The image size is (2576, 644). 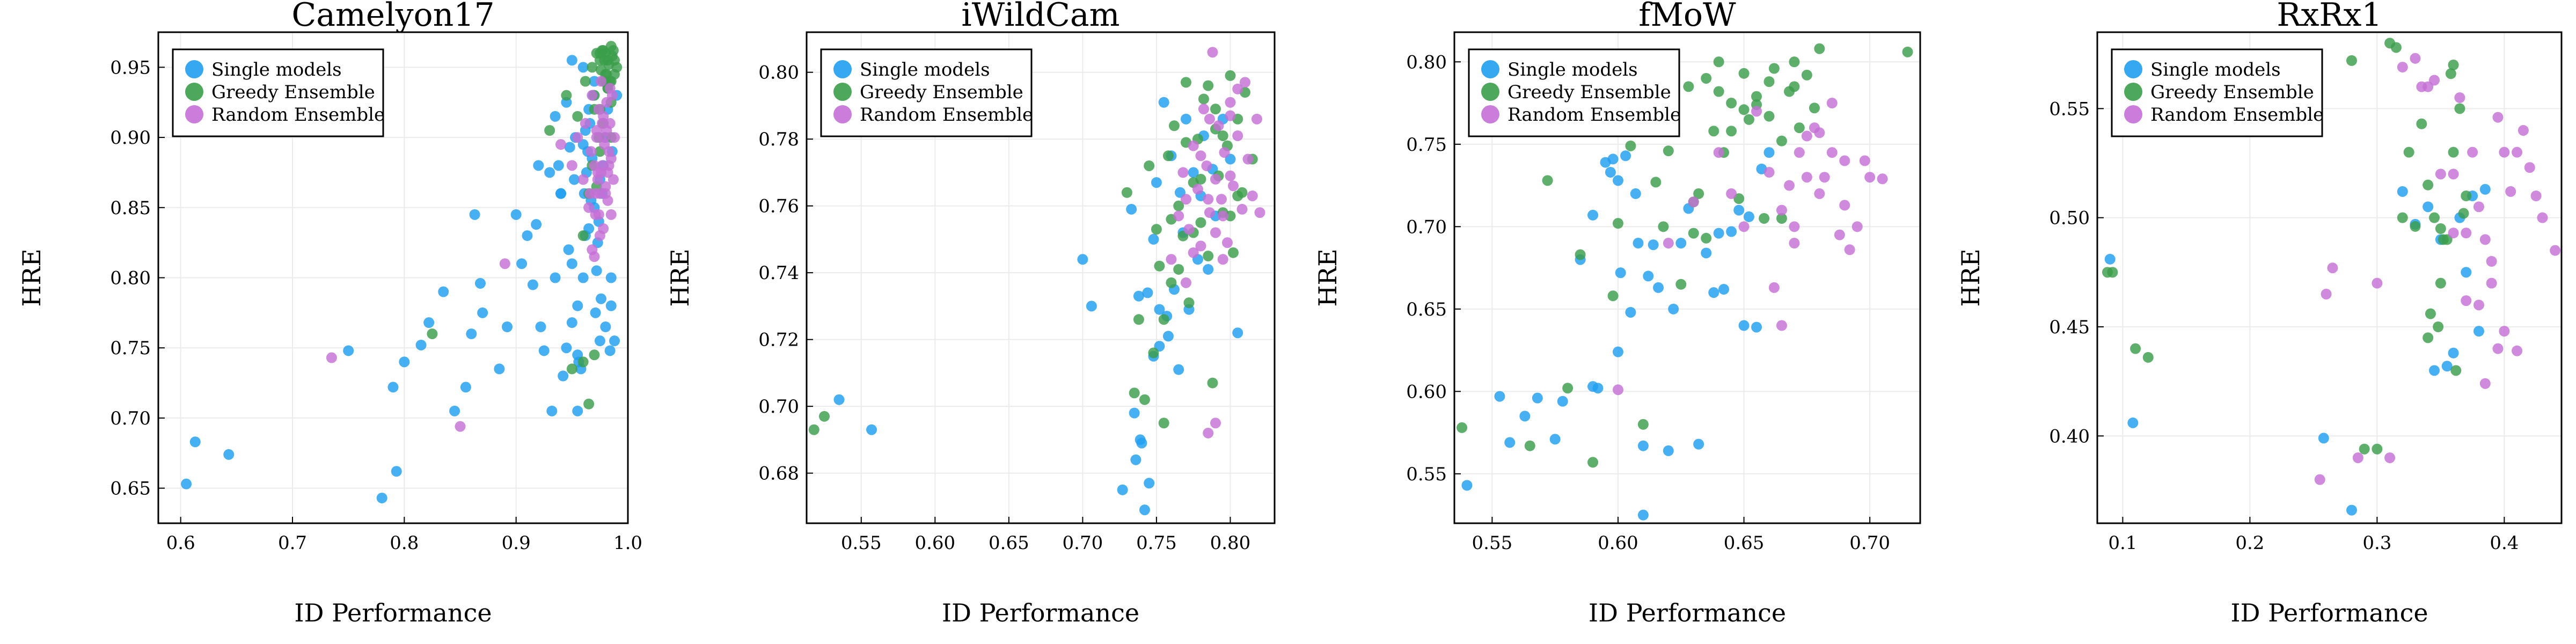 What do you see at coordinates (926, 92) in the screenshot?
I see `legend-box` at bounding box center [926, 92].